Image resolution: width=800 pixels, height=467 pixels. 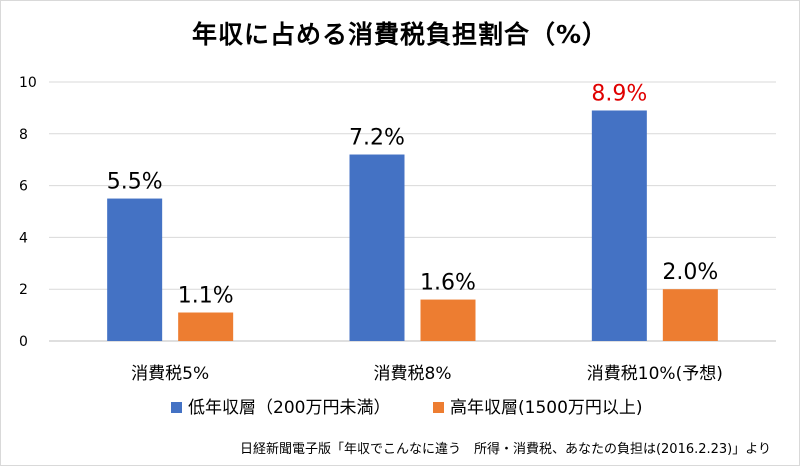 I want to click on x-tick-label: 消費税5%, so click(x=170, y=374).